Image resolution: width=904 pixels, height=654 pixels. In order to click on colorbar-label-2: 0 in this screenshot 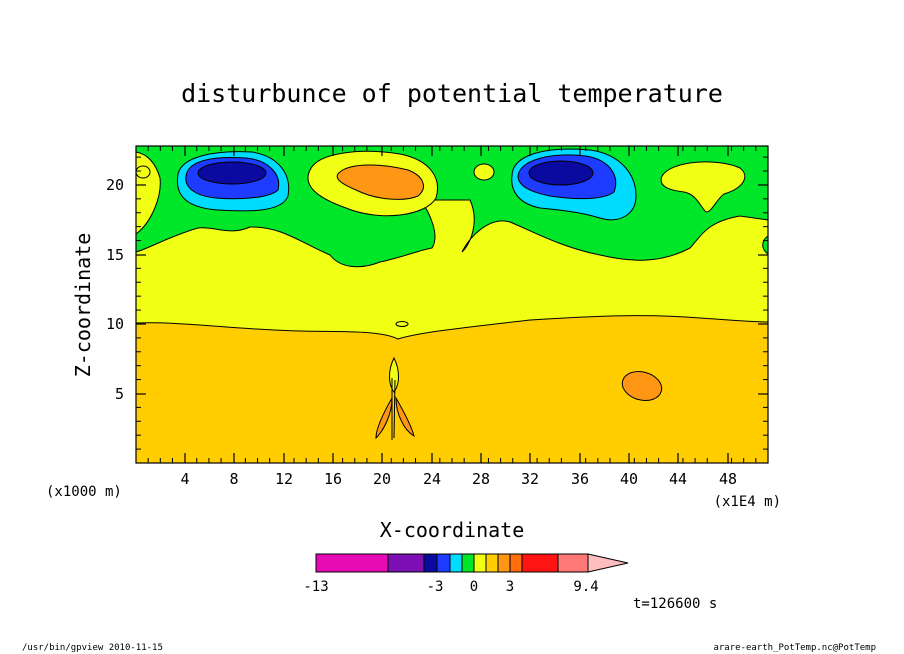, I will do `click(474, 587)`.